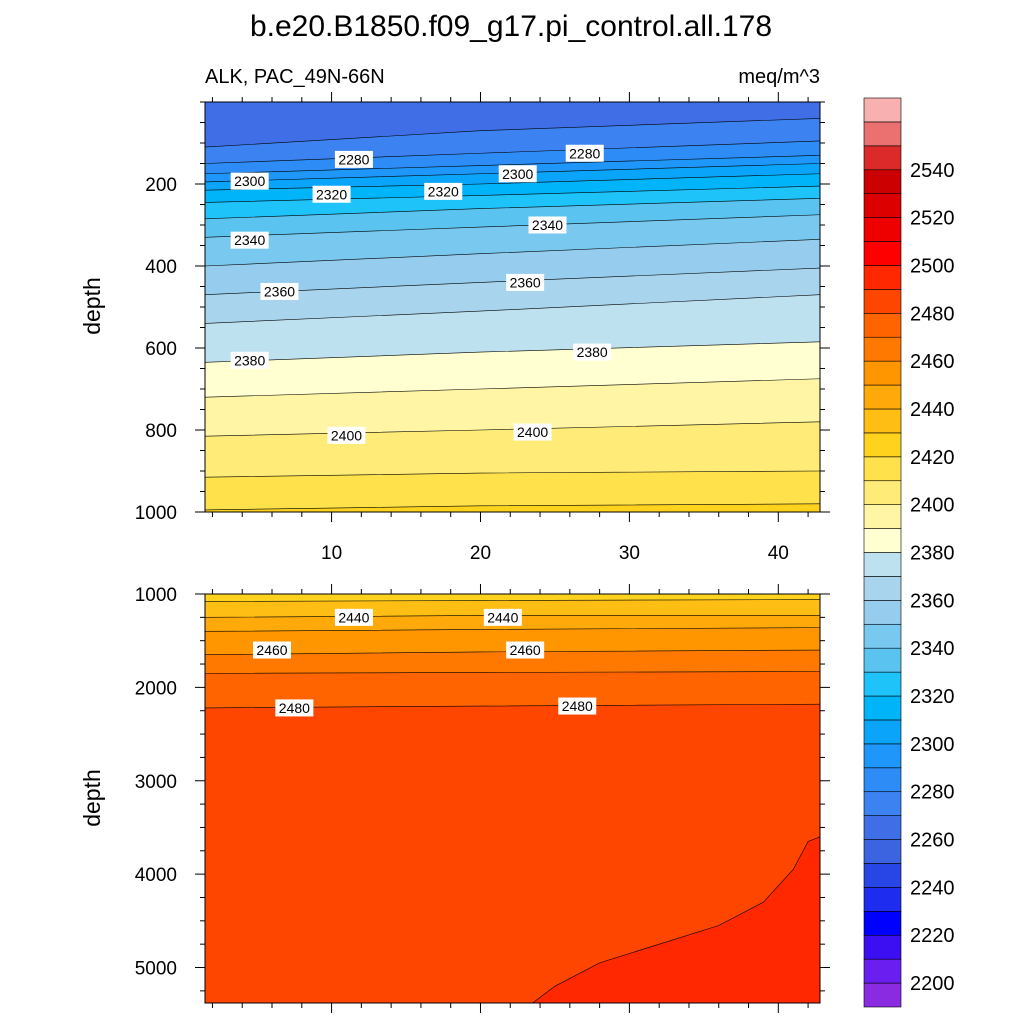 This screenshot has height=1024, width=1024. I want to click on x-tick-label: 30, so click(629, 553).